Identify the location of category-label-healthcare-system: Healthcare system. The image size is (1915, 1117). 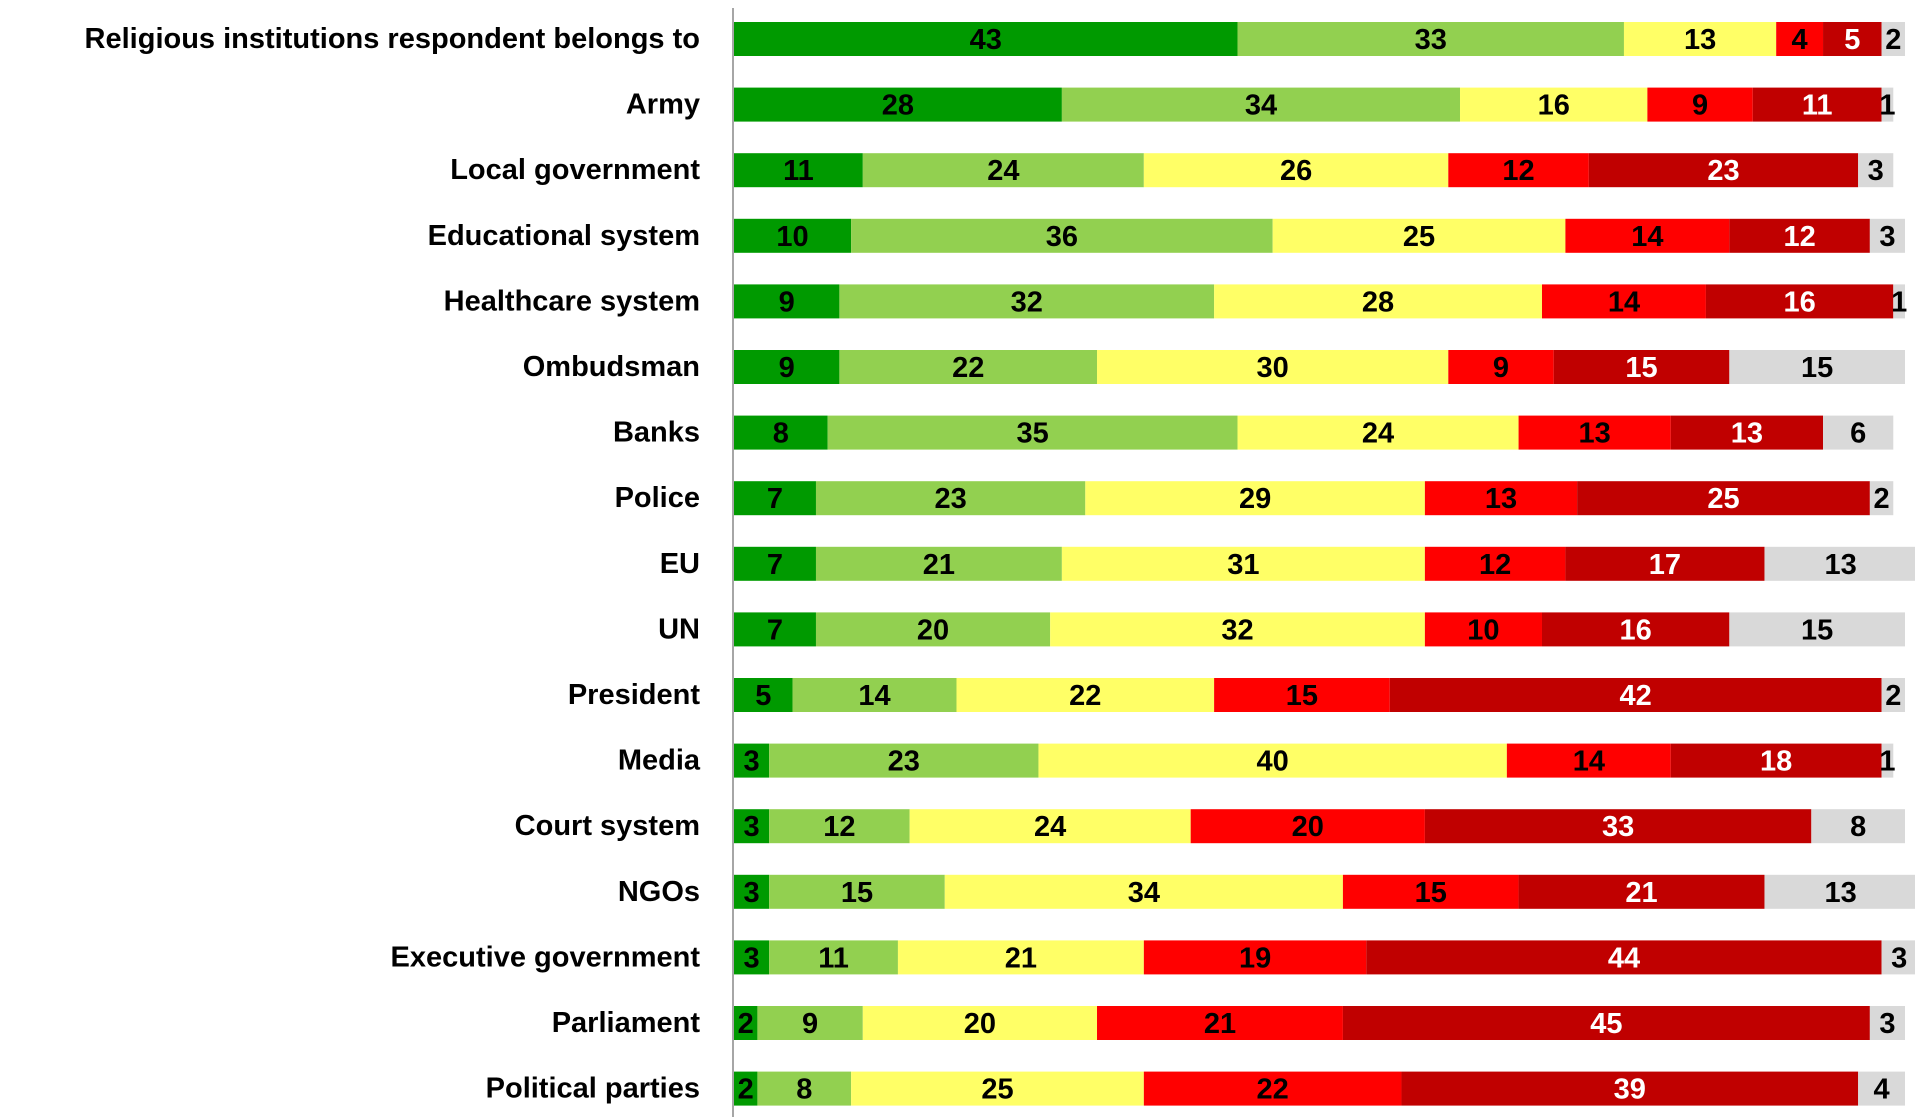
(572, 301).